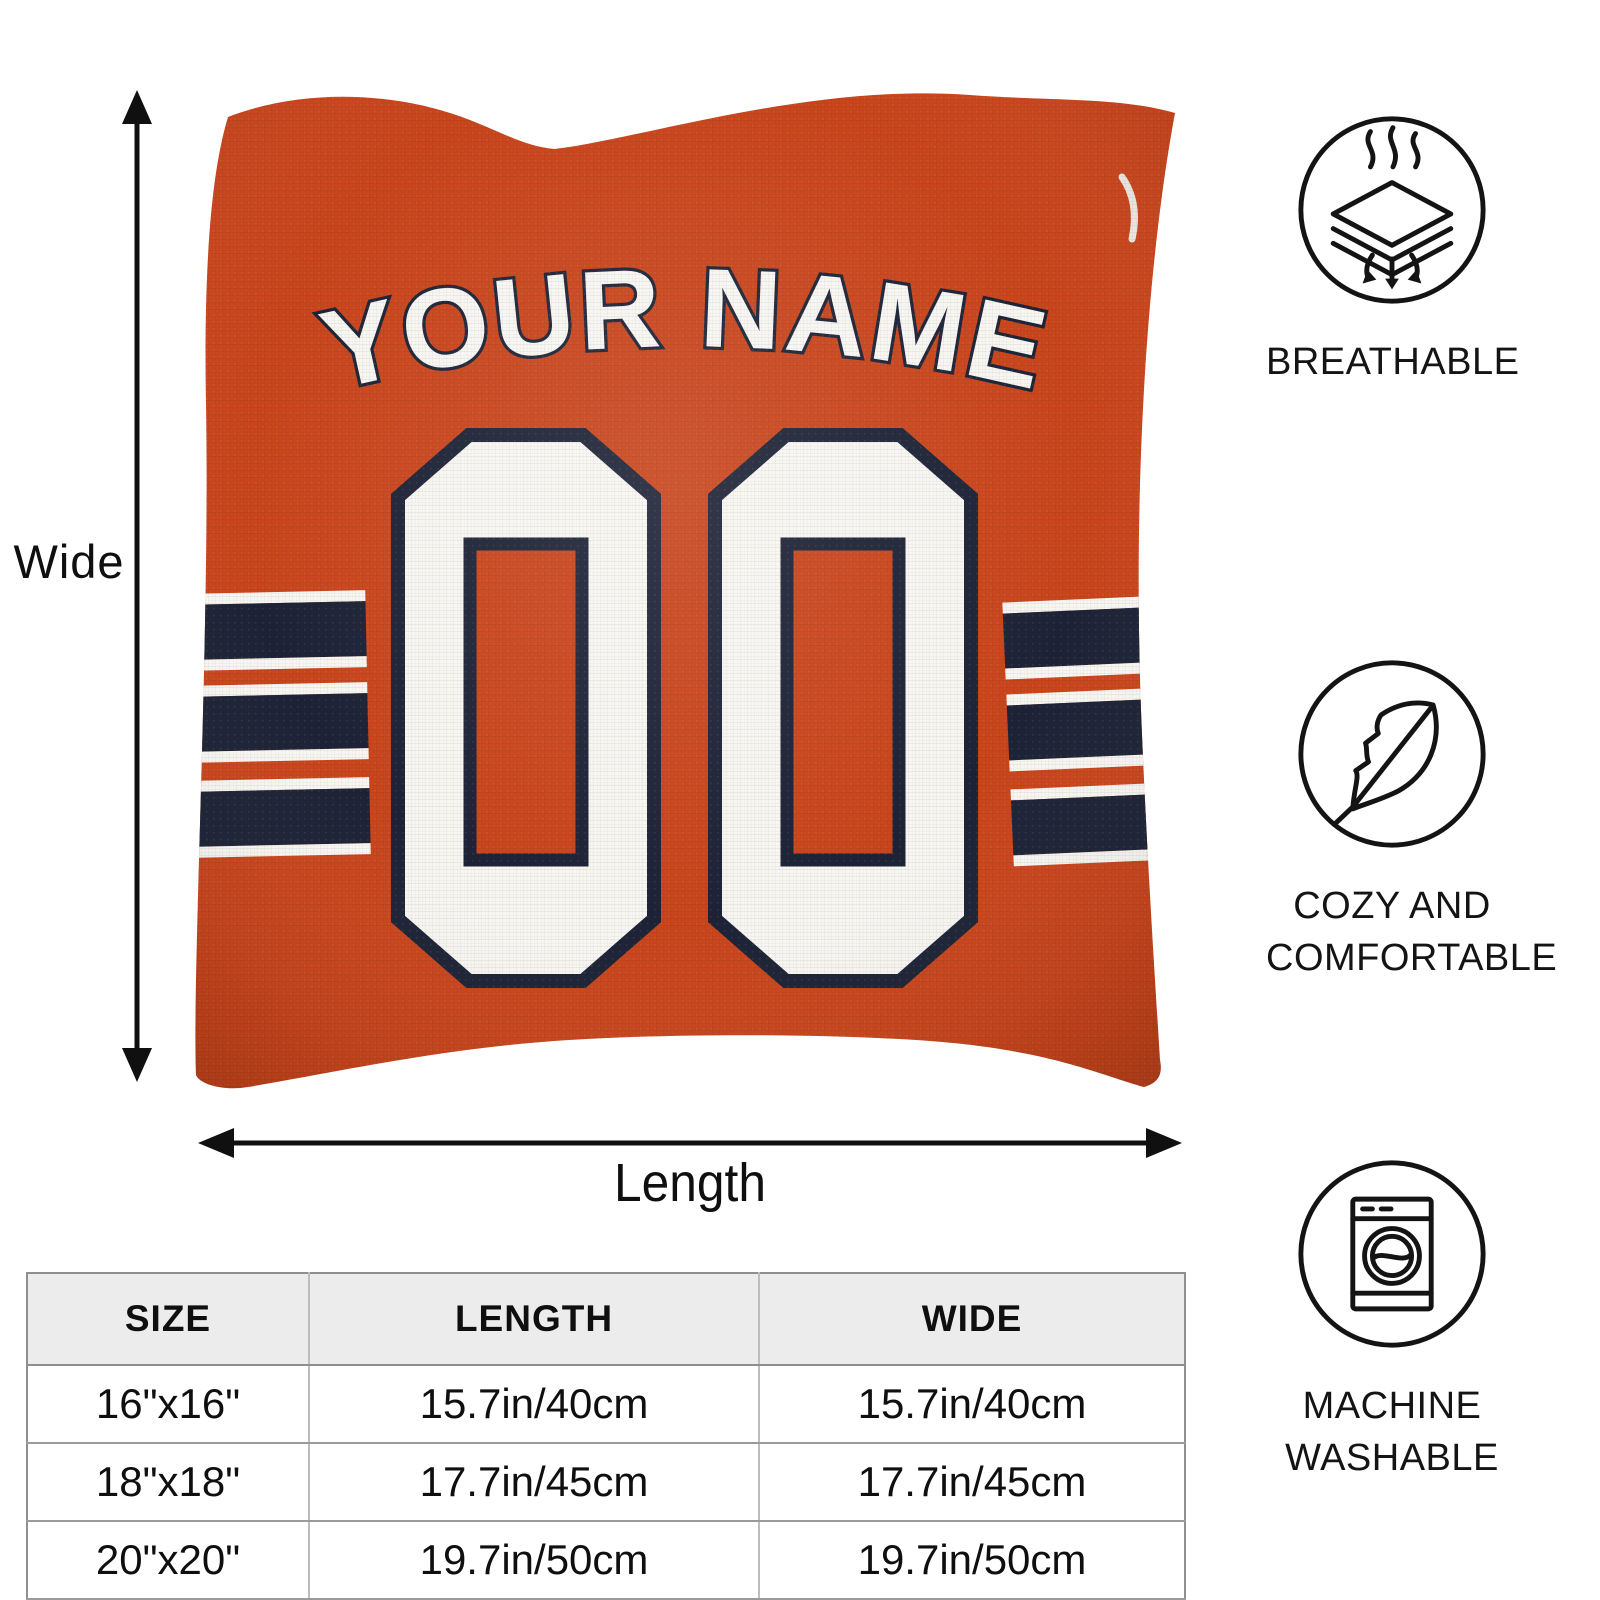 The height and width of the screenshot is (1600, 1600). Describe the element at coordinates (972, 1560) in the screenshot. I see `cell-wide: 19.7in/50cm` at that location.